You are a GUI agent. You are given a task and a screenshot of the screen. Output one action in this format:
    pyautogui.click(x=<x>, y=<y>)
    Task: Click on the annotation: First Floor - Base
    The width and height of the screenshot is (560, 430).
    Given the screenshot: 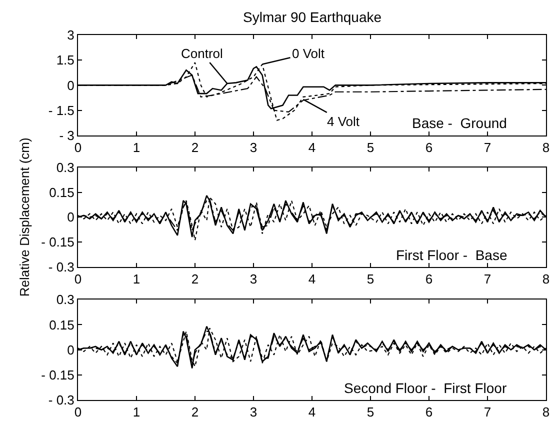 What is the action you would take?
    pyautogui.click(x=452, y=255)
    